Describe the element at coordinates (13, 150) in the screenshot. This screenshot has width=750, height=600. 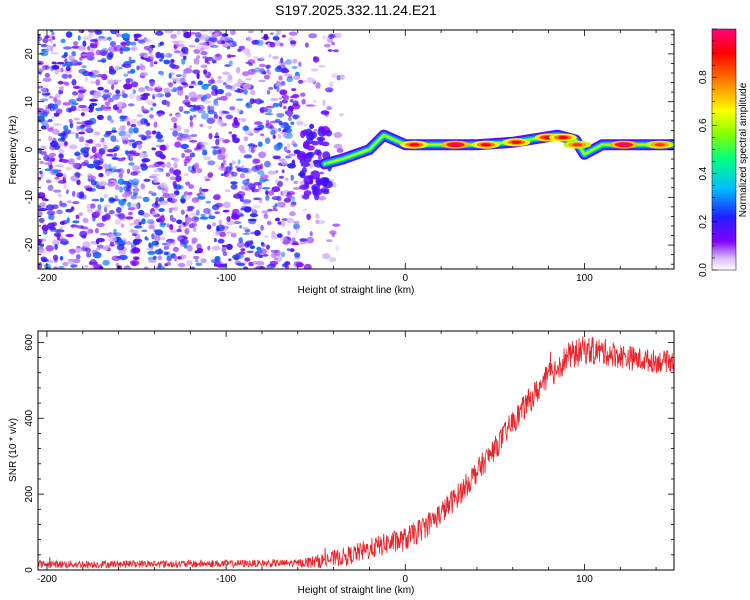
I see `spectrogram-y-label: Frequency (Hz)` at that location.